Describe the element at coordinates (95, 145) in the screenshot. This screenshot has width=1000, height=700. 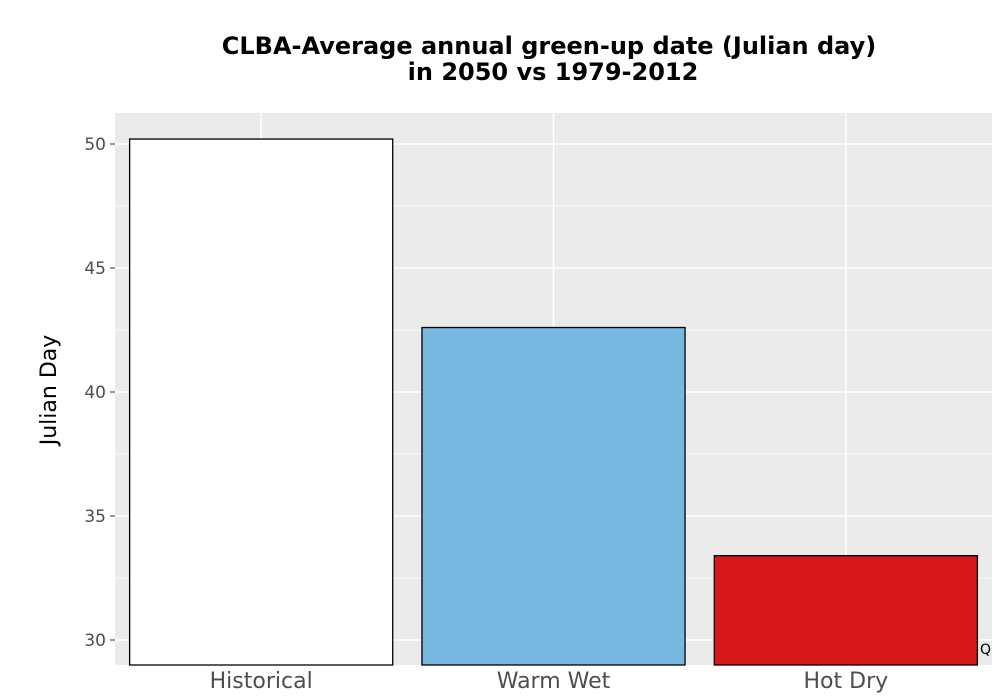
I see `y-tick-label: 50` at that location.